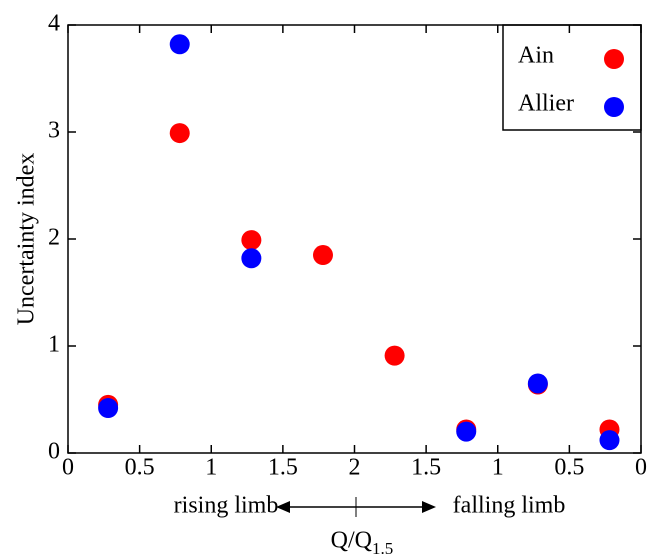  What do you see at coordinates (54, 452) in the screenshot?
I see `y-tick-label: 0` at bounding box center [54, 452].